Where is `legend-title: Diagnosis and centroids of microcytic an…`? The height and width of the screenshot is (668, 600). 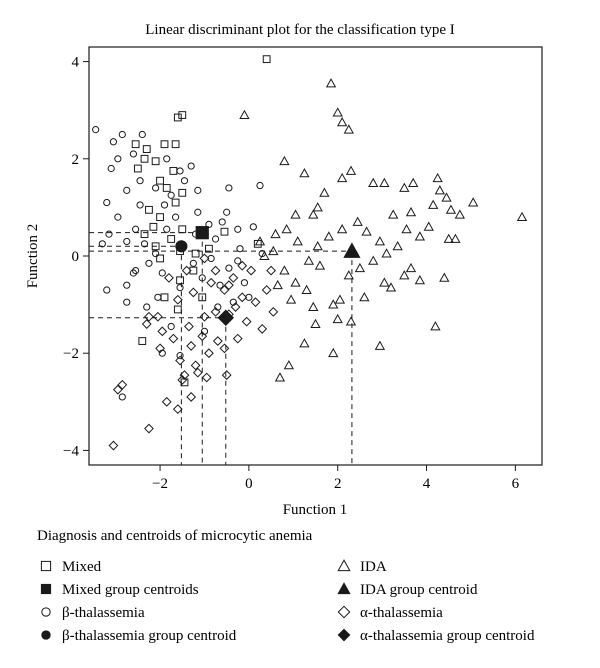 legend-title: Diagnosis and centroids of microcytic an… is located at coordinates (175, 536).